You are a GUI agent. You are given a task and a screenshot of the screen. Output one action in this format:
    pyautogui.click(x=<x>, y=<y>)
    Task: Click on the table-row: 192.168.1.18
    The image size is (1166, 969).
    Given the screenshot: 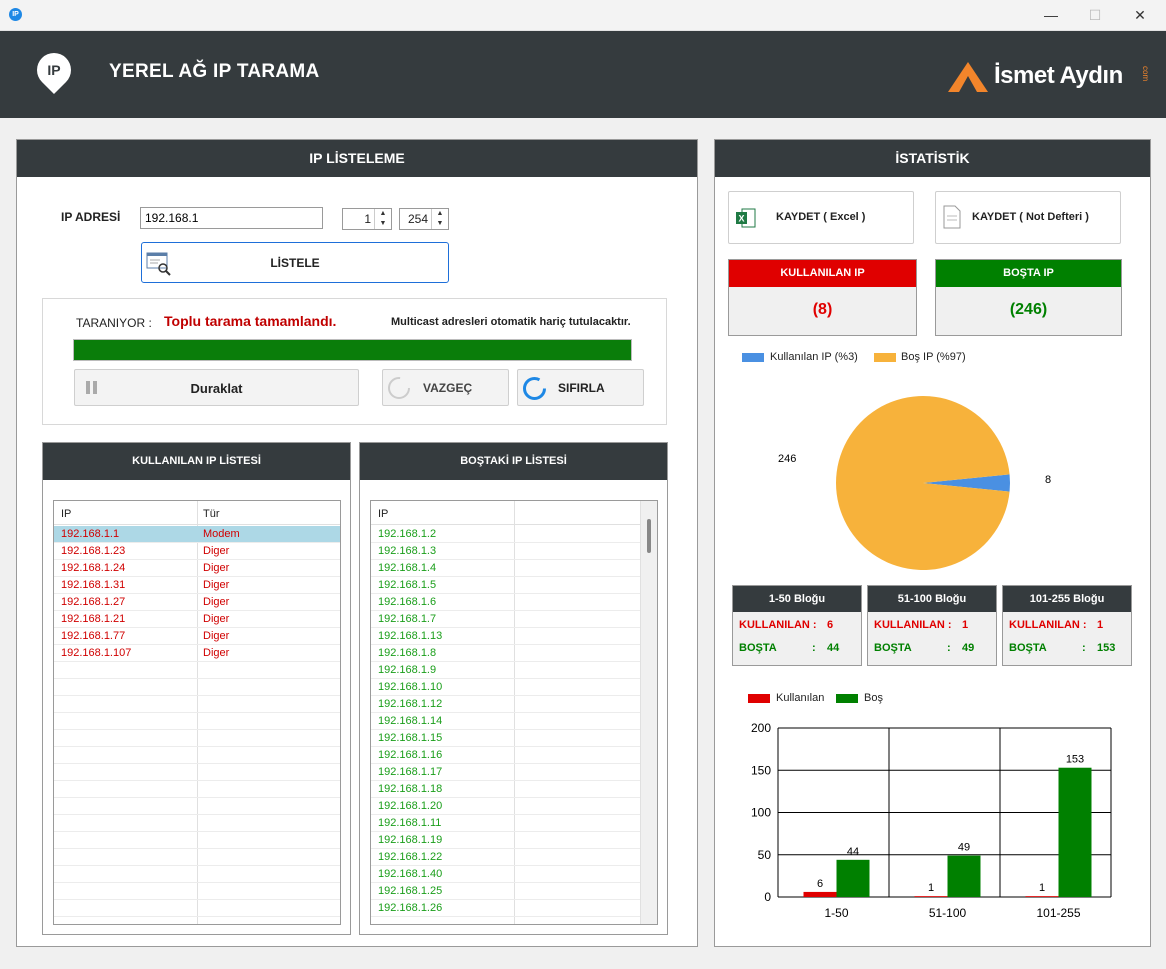 What is the action you would take?
    pyautogui.click(x=505, y=789)
    